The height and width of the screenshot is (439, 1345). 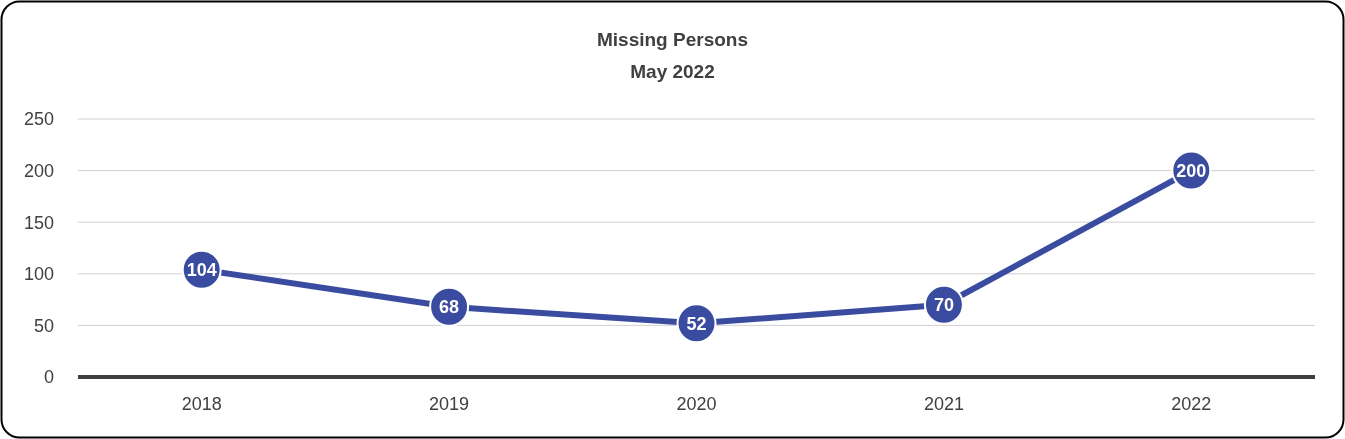 What do you see at coordinates (43, 325) in the screenshot?
I see `y-tick-label: 50` at bounding box center [43, 325].